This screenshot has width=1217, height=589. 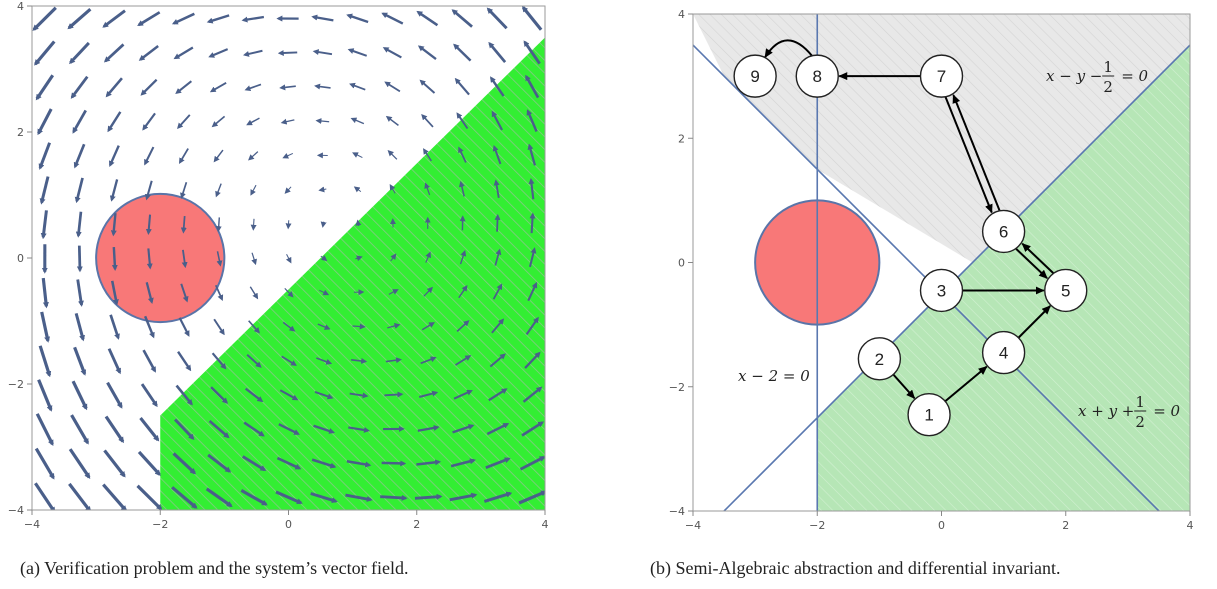 I want to click on graph-node-label: 9, so click(x=754, y=76).